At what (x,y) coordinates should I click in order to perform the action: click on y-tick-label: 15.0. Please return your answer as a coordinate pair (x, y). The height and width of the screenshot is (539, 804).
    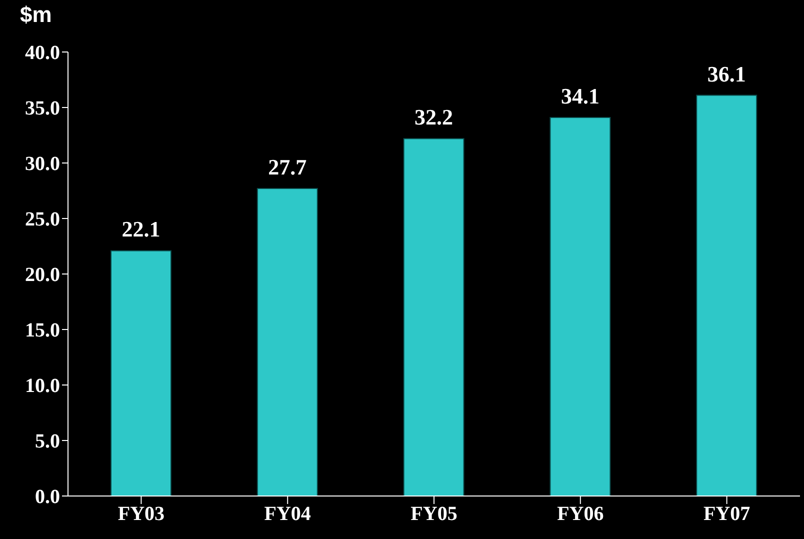
    Looking at the image, I should click on (42, 331).